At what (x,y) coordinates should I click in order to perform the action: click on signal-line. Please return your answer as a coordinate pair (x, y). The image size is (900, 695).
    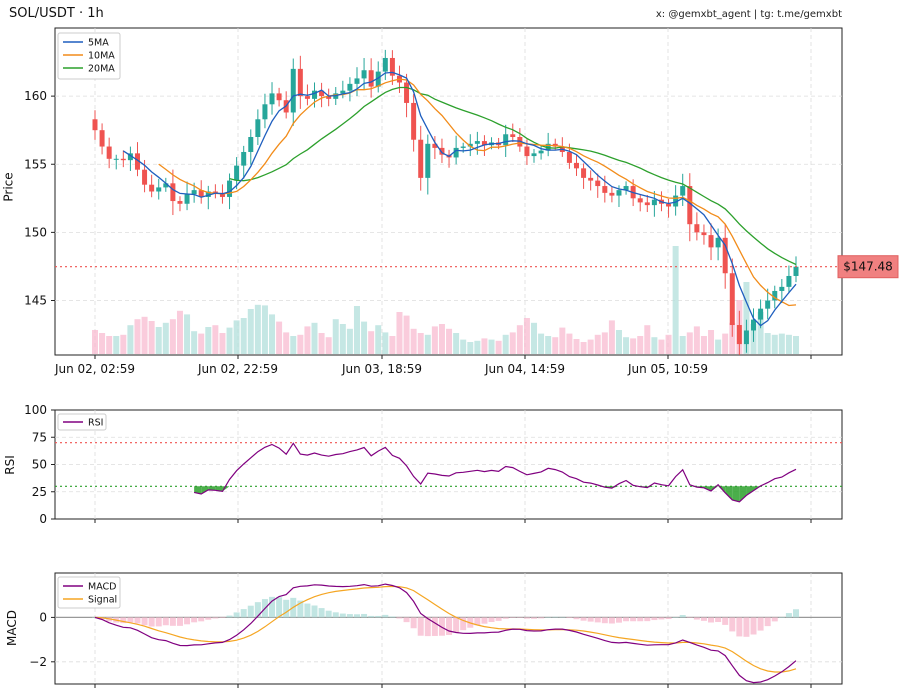
    Looking at the image, I should click on (445, 629).